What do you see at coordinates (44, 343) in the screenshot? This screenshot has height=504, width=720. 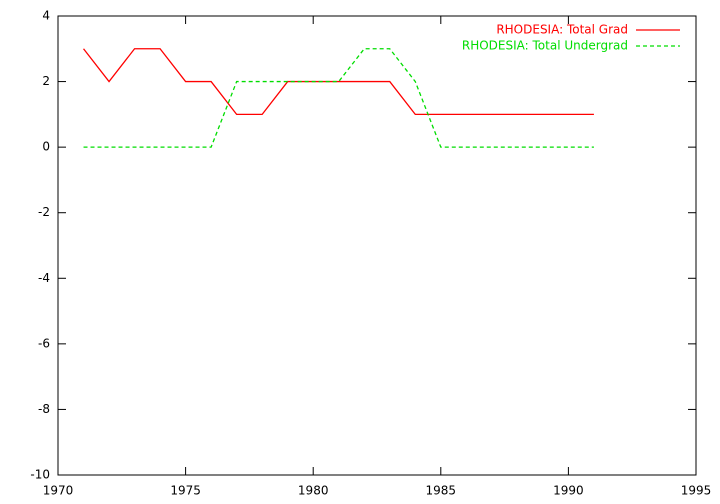 I see `y-tick-label: -6` at bounding box center [44, 343].